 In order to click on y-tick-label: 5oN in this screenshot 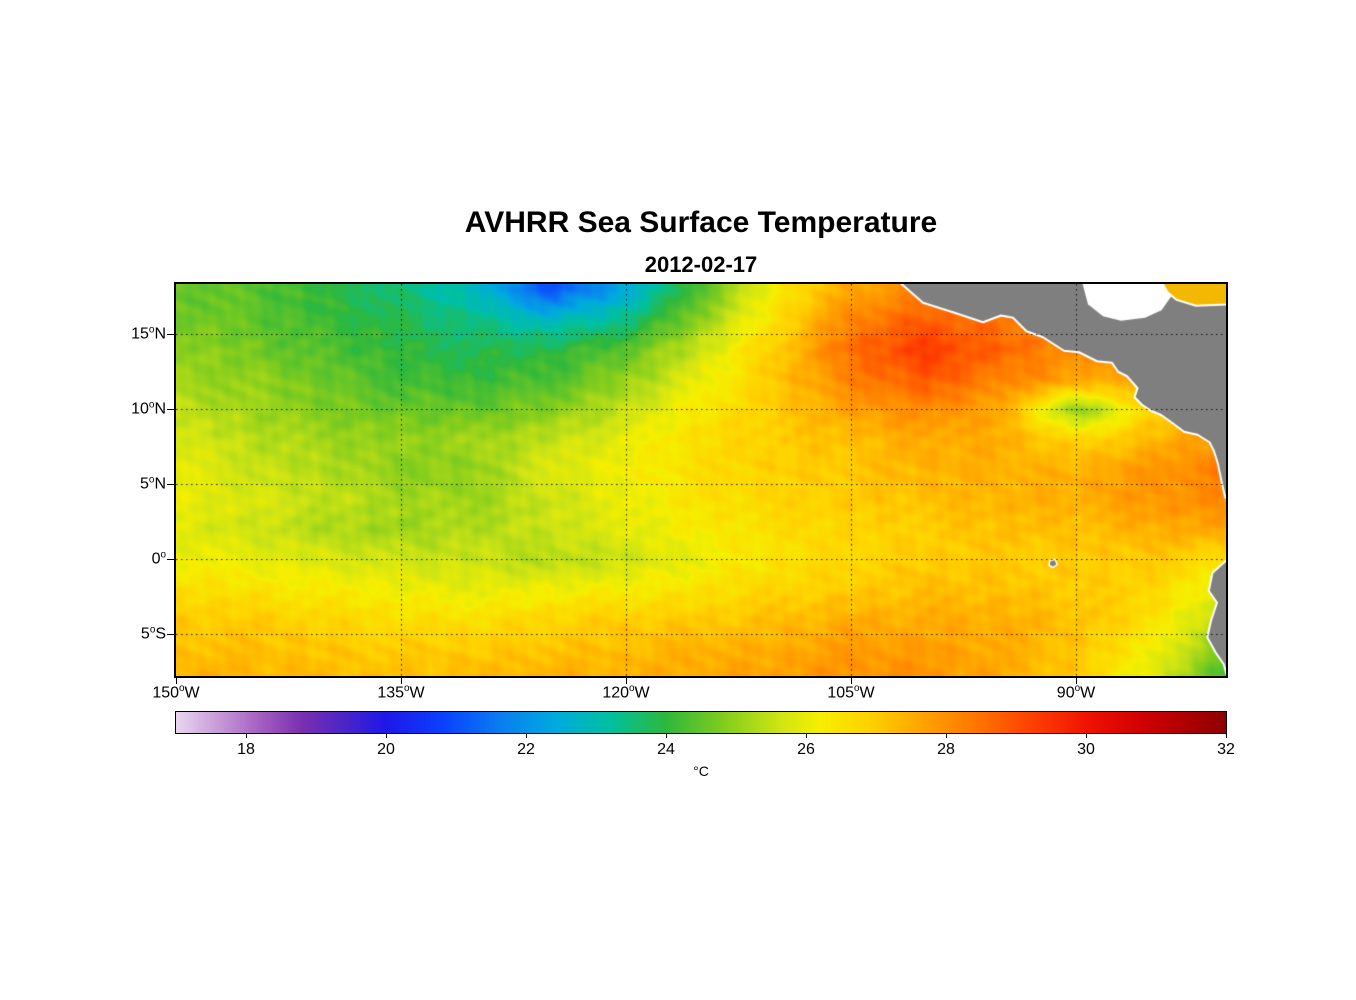, I will do `click(153, 483)`.